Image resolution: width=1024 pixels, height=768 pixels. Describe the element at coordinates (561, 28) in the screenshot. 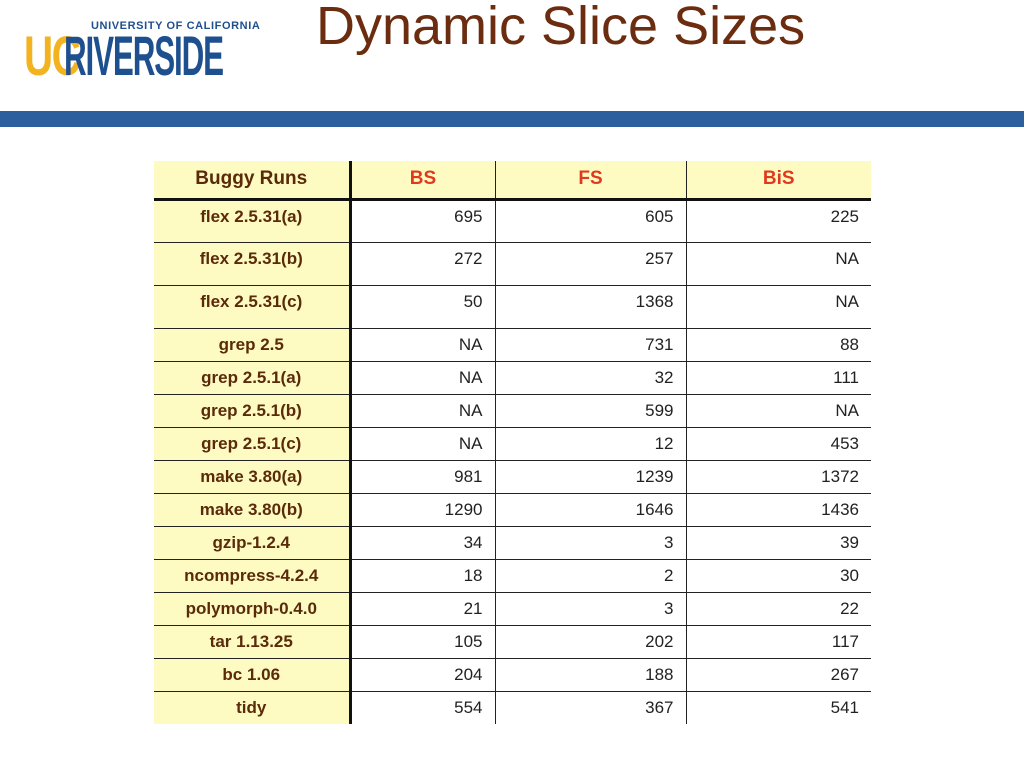

I see `slide-title: Dynamic Slice Sizes` at that location.